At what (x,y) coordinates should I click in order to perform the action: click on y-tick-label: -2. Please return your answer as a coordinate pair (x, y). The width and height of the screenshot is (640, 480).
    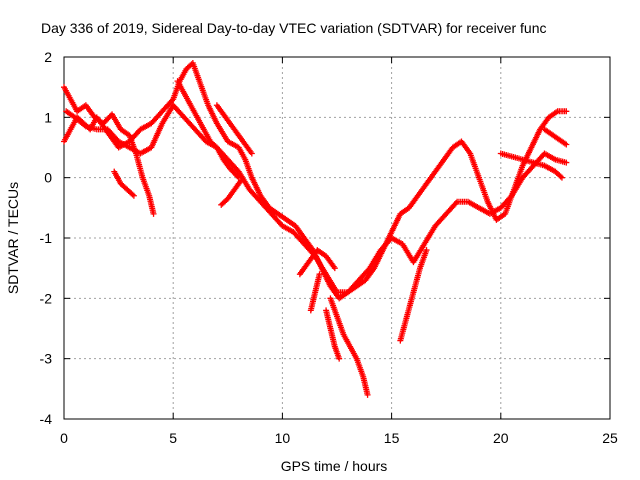
    Looking at the image, I should click on (46, 298).